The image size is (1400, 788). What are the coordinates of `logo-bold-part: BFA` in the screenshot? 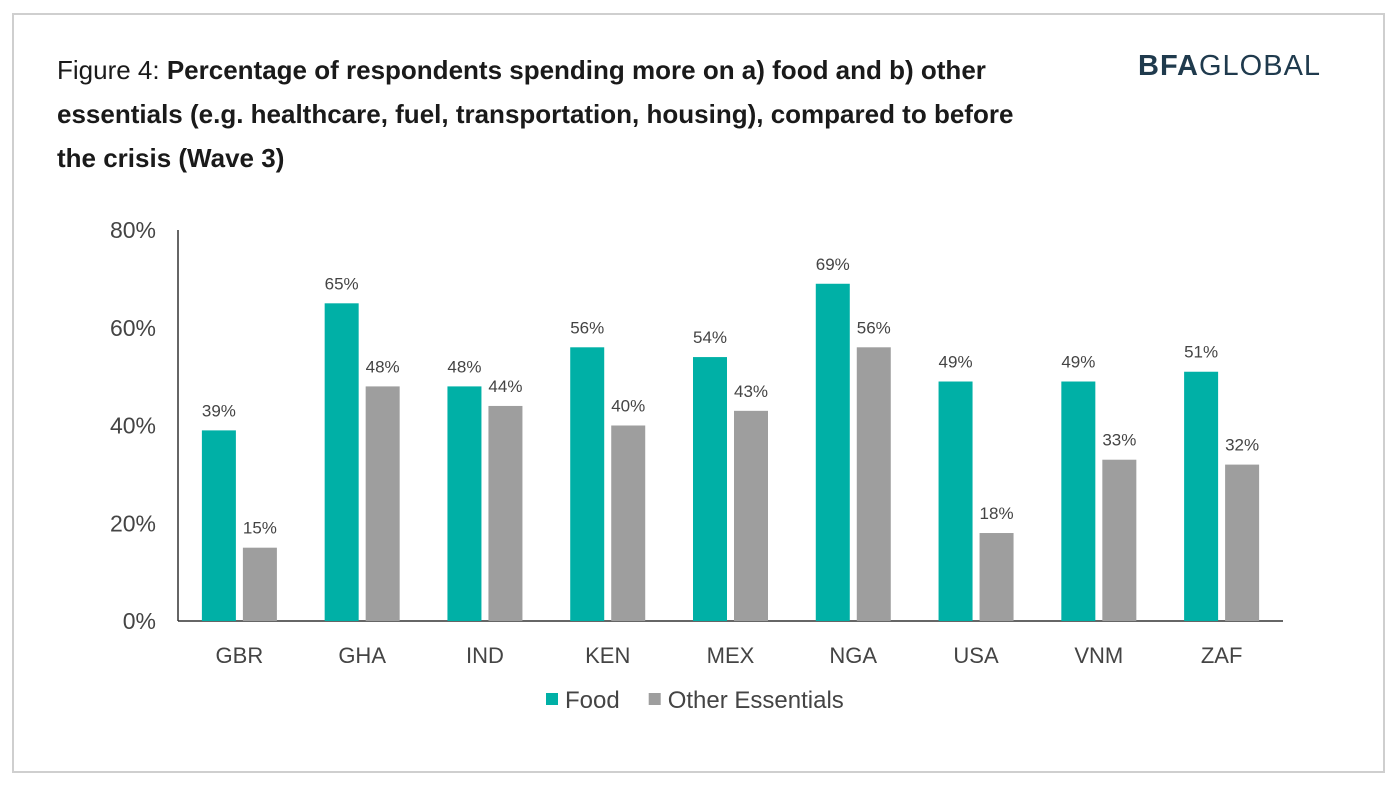 It's located at (1168, 66).